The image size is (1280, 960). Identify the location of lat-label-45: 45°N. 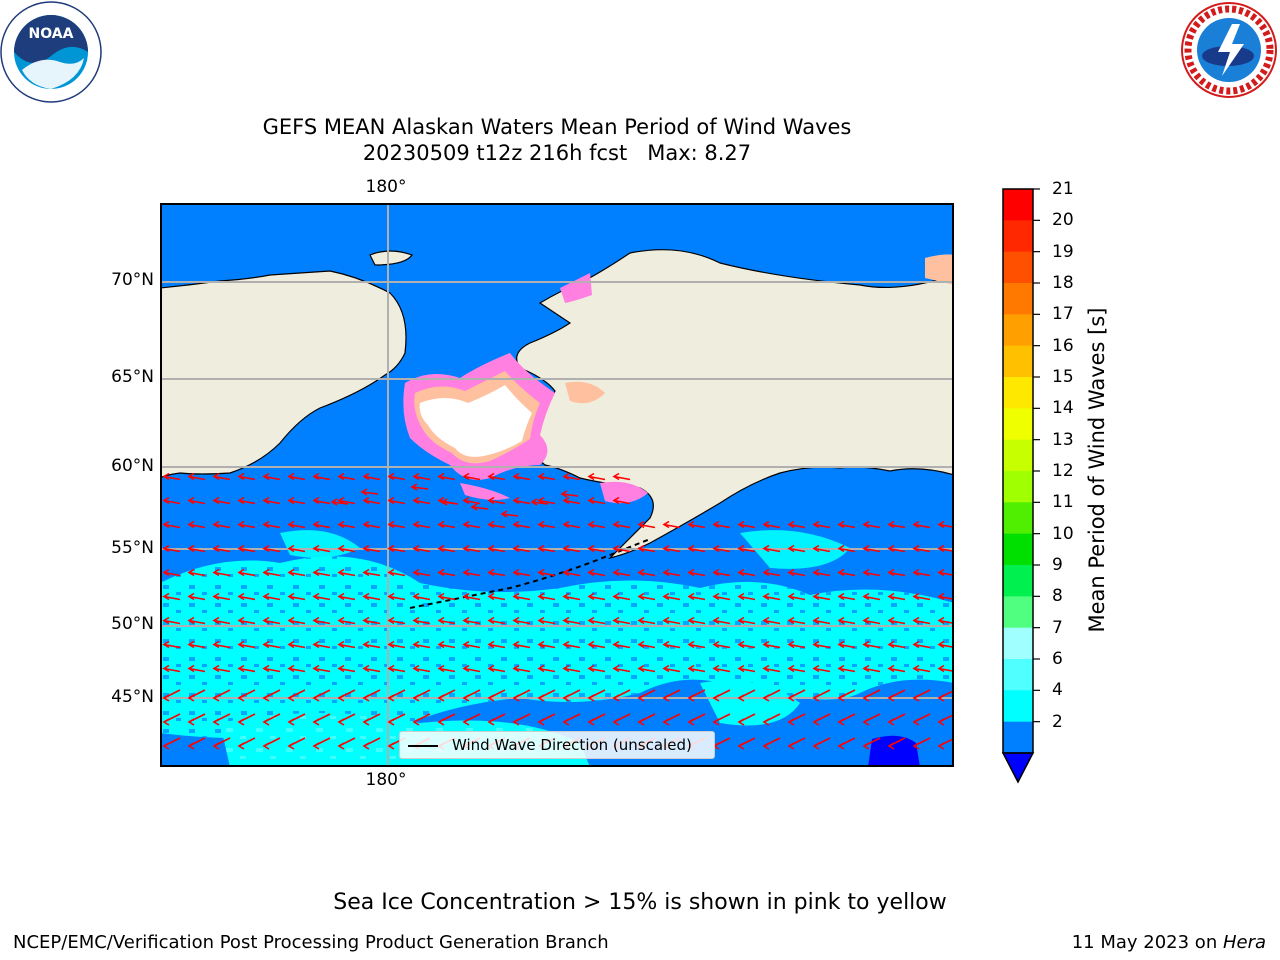
(132, 697).